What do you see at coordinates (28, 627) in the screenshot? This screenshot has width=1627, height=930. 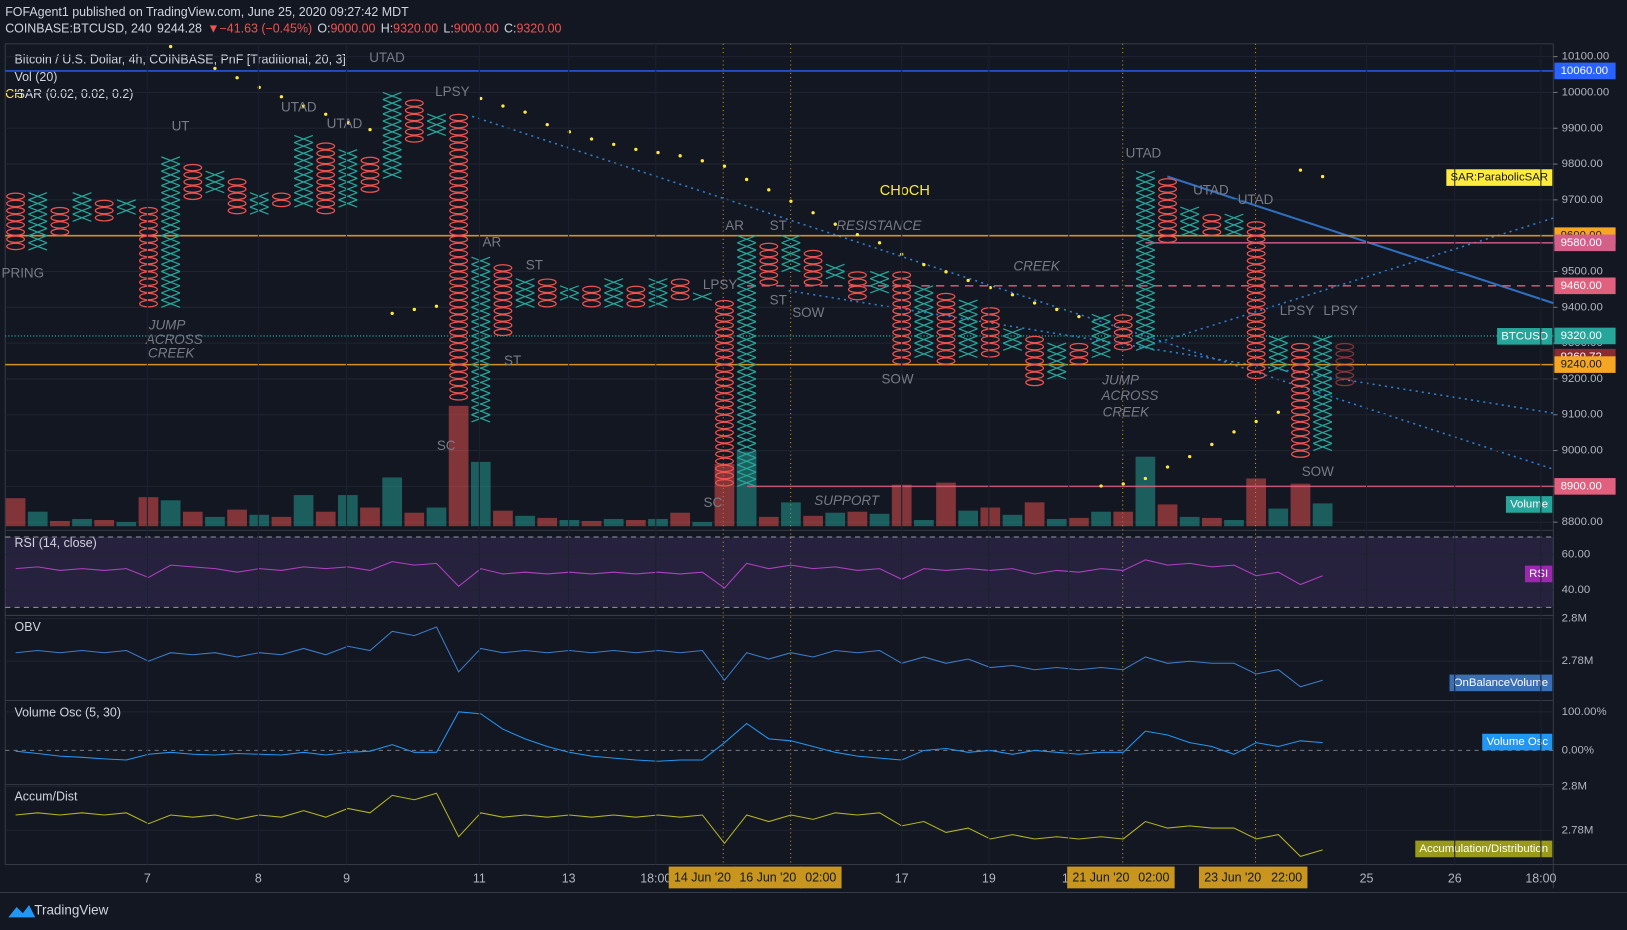 I see `pane-title: OBV` at bounding box center [28, 627].